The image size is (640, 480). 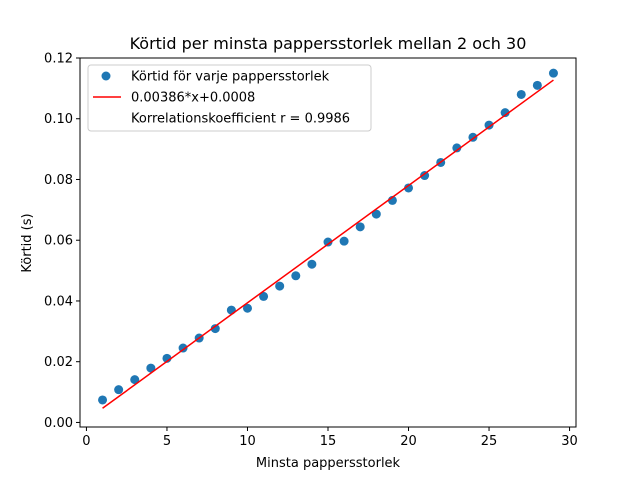 I want to click on y-tick-label: 0.02, so click(x=58, y=362).